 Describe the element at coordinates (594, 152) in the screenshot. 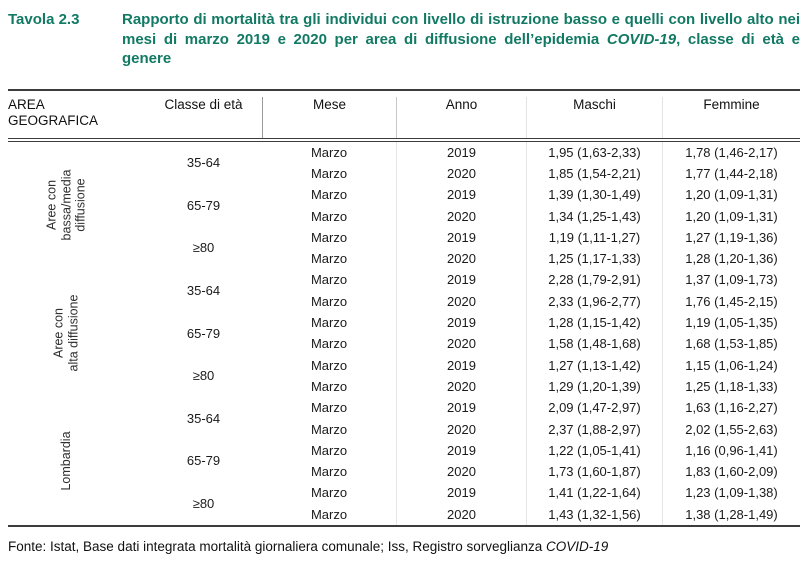

I see `maschi-value: 1,95 (1,63-2,33)` at that location.